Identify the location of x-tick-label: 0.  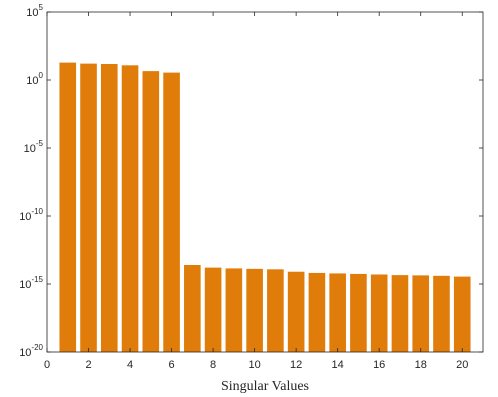
(47, 365).